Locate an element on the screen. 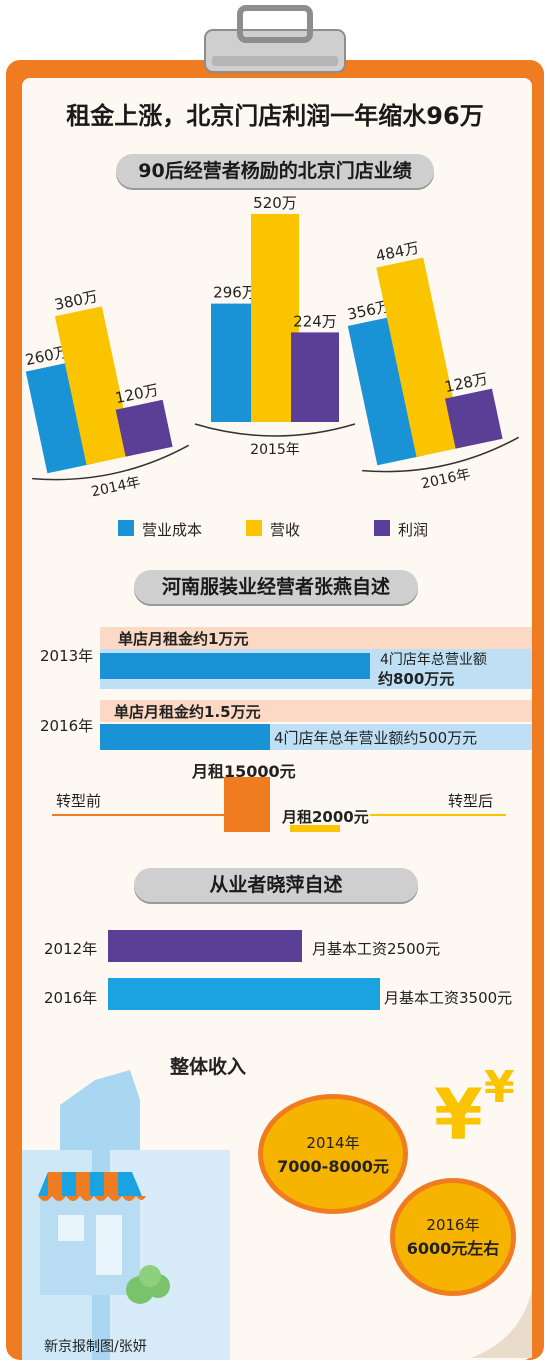  after-rent-label: 月租2000元 is located at coordinates (325, 817).